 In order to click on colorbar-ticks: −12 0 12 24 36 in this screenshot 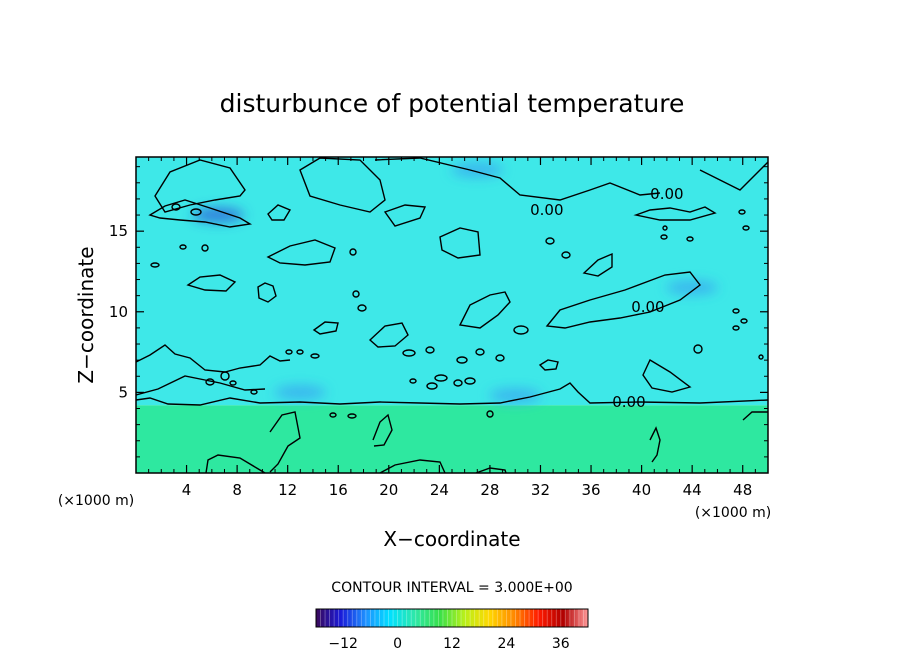, I will do `click(448, 644)`.